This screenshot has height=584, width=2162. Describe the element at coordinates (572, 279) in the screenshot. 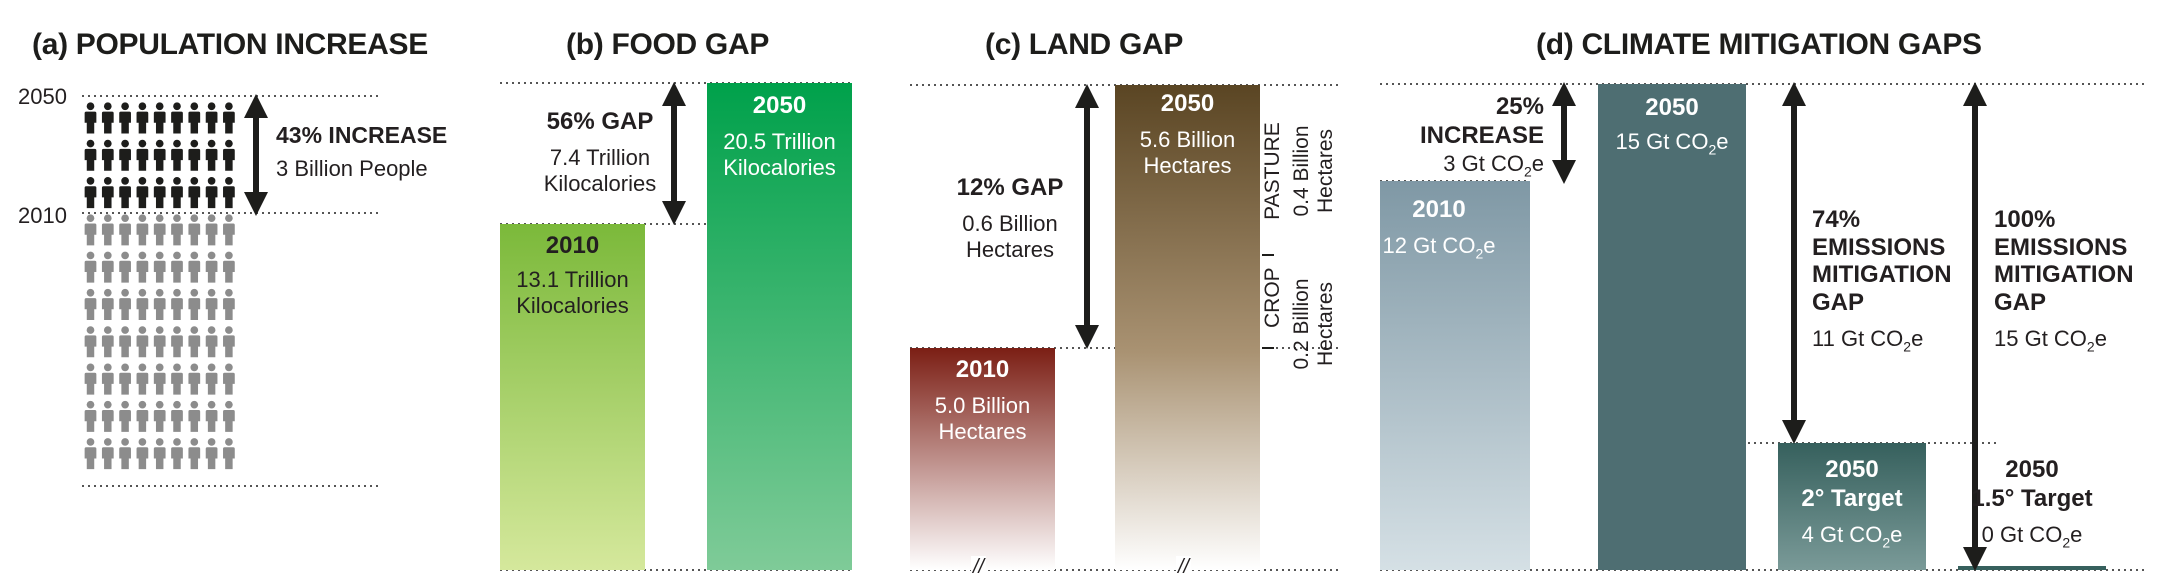

I see `food-2010-value-line1: 13.1 Trillion` at that location.